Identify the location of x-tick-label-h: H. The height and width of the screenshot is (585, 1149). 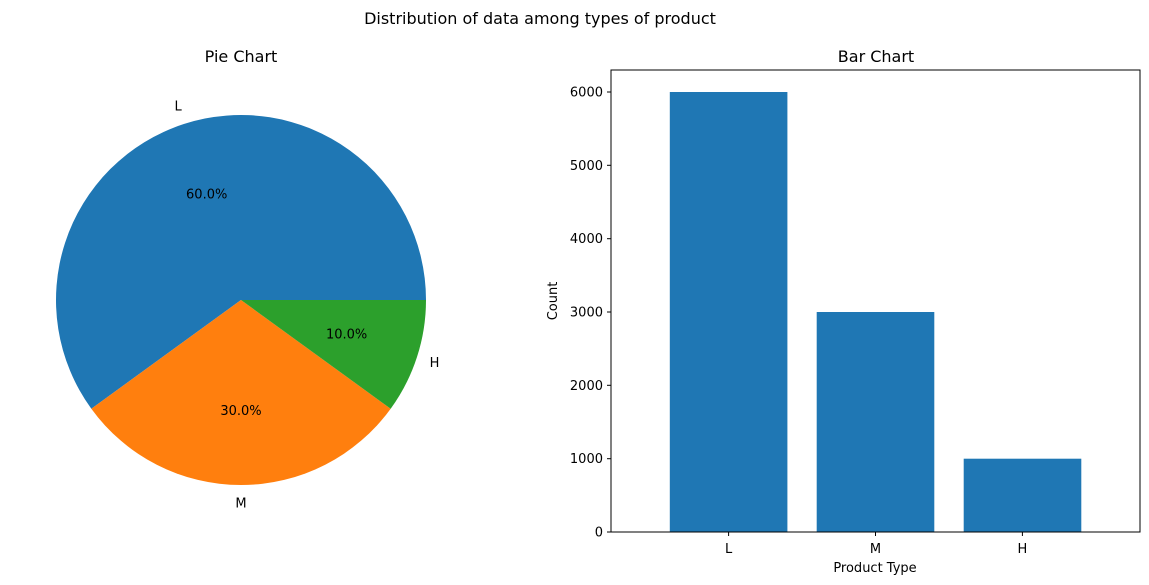
(1023, 549).